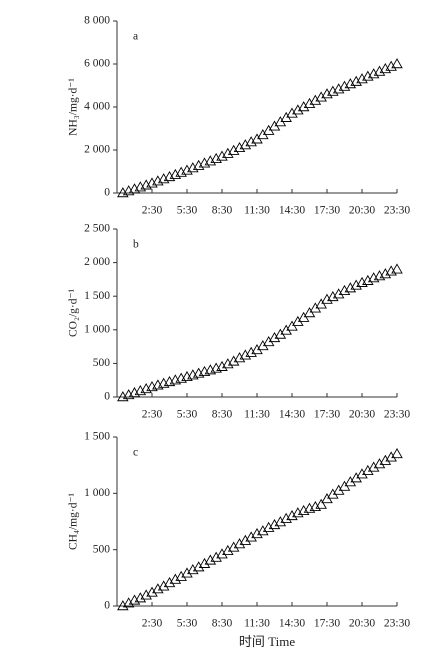  Describe the element at coordinates (97, 64) in the screenshot. I see `y-tick-label: 6 000` at that location.